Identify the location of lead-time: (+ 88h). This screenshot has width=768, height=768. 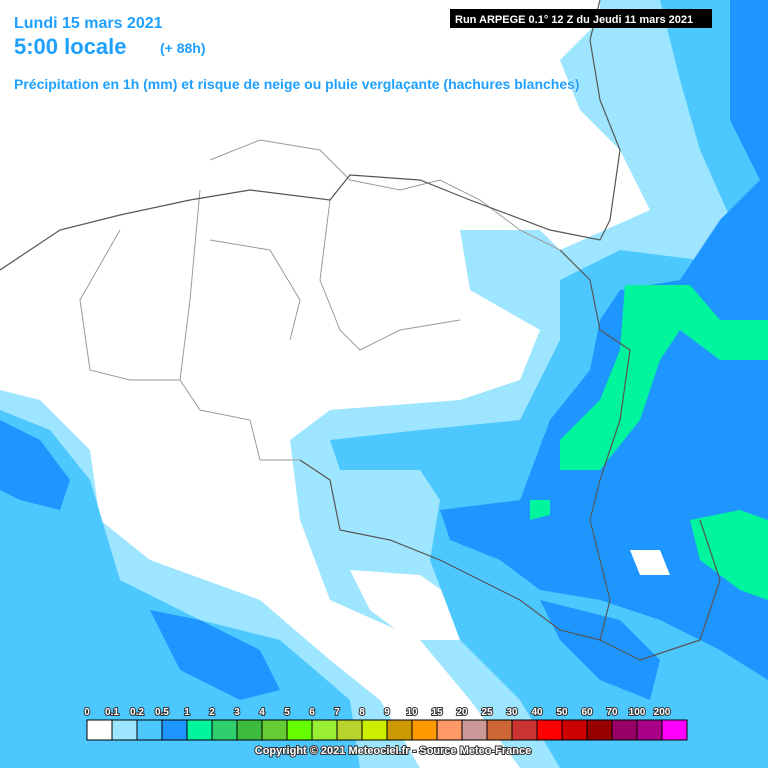
(183, 48).